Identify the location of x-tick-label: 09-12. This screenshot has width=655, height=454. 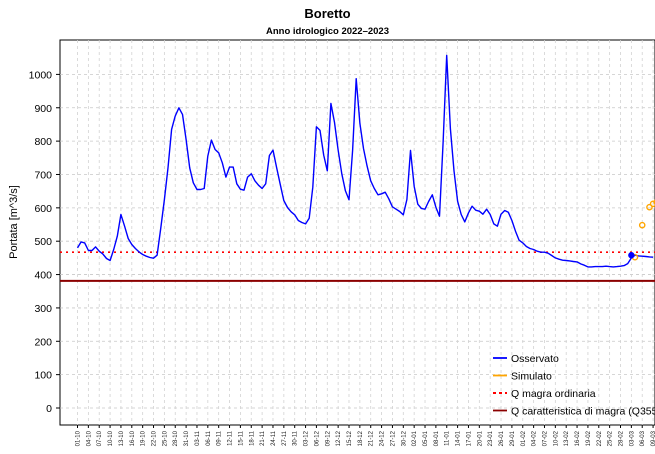
(328, 438).